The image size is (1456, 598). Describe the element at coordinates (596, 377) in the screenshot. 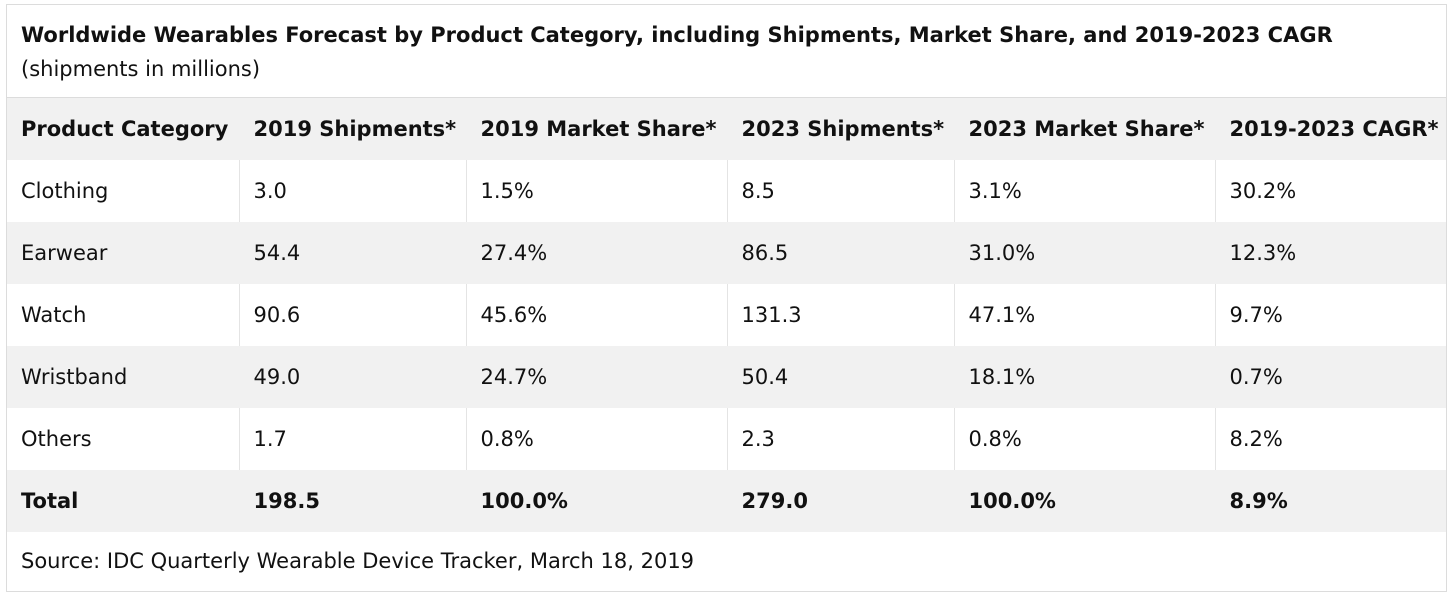

I see `value-cell: 24.7%` at that location.